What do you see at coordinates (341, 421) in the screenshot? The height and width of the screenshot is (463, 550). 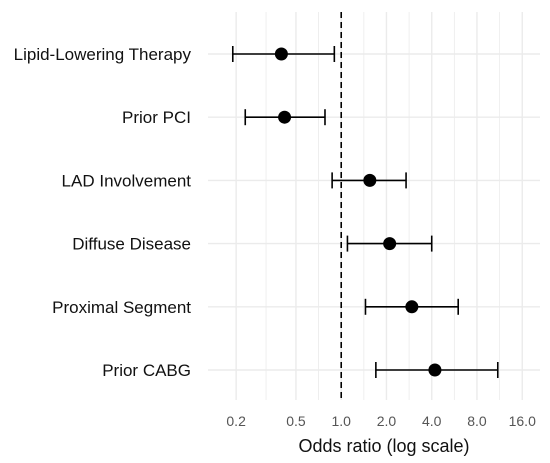 I see `x-tick-label: 1.0` at bounding box center [341, 421].